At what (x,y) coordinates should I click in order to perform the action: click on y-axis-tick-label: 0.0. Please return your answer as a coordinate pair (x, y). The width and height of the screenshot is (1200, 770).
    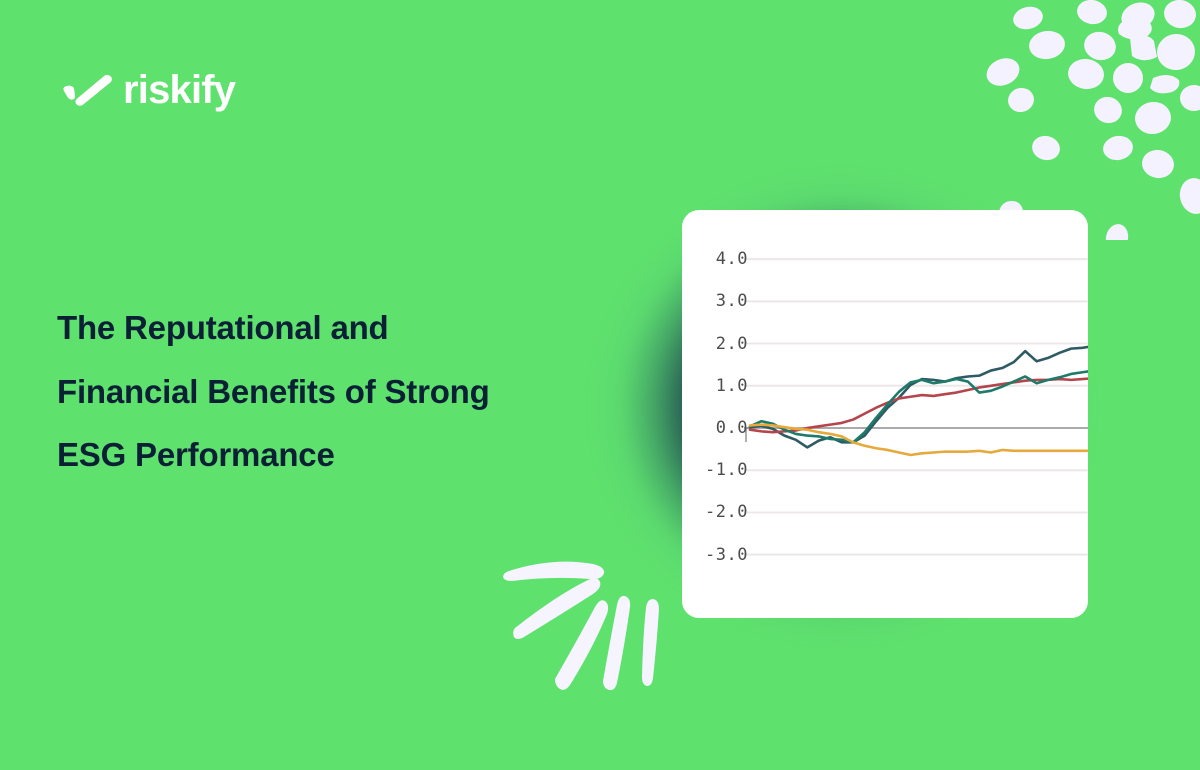
    Looking at the image, I should click on (731, 428).